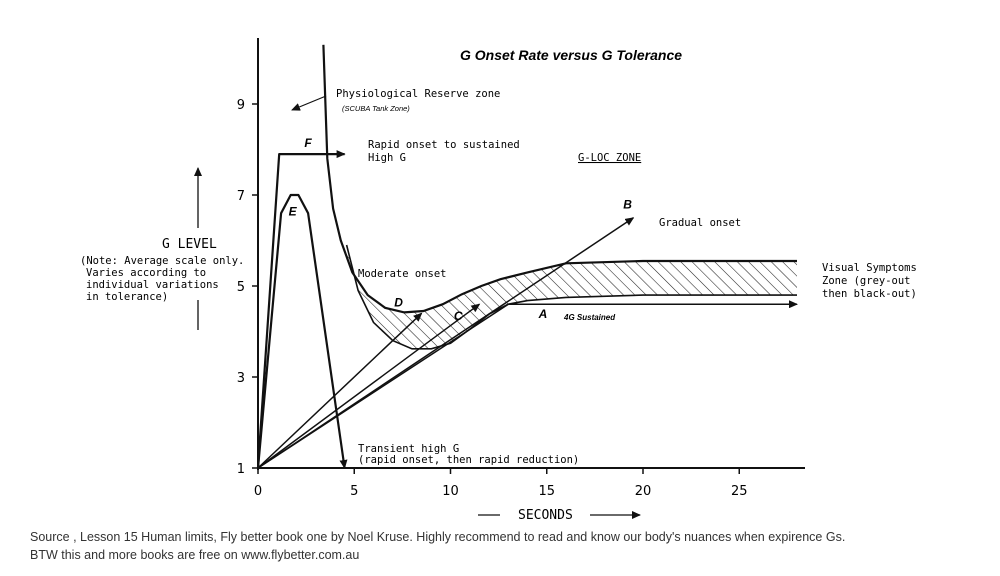 The image size is (1000, 576). I want to click on x-tick-label: 25, so click(739, 491).